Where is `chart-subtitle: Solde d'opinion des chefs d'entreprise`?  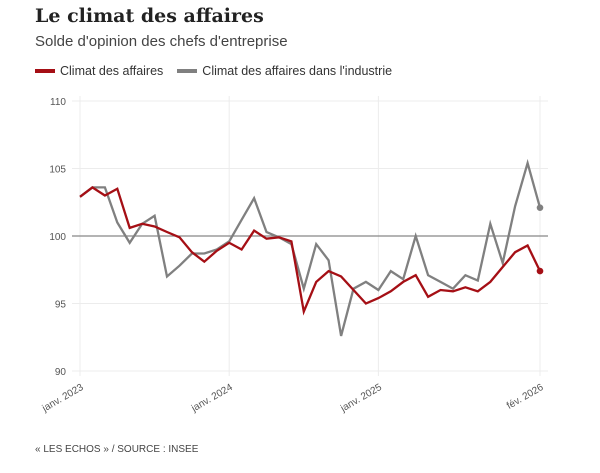 chart-subtitle: Solde d'opinion des chefs d'entreprise is located at coordinates (161, 41).